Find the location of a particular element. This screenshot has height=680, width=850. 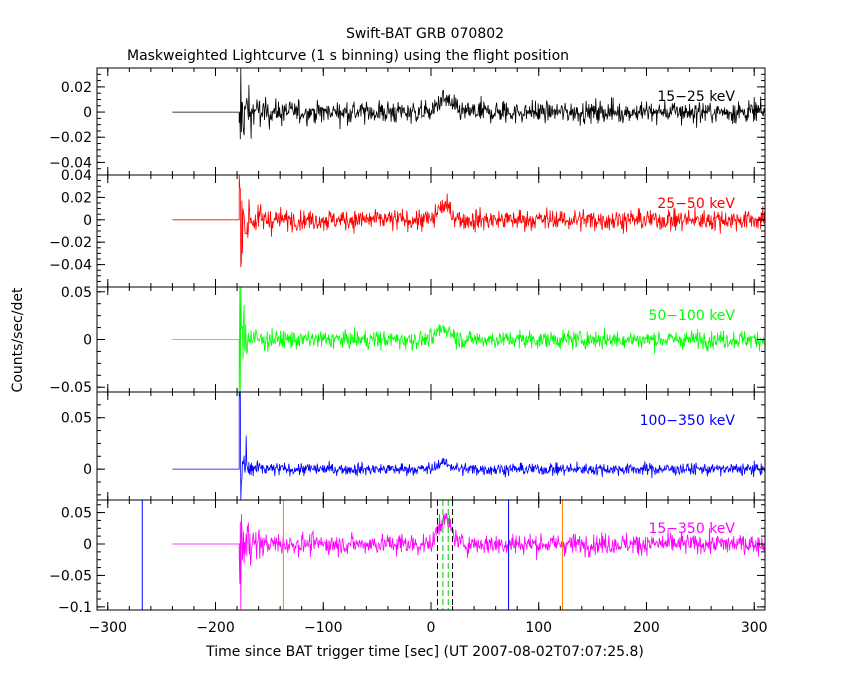

panel-5: 0.05 0 −0.05 −0.1 15−350 keV is located at coordinates (407, 557).